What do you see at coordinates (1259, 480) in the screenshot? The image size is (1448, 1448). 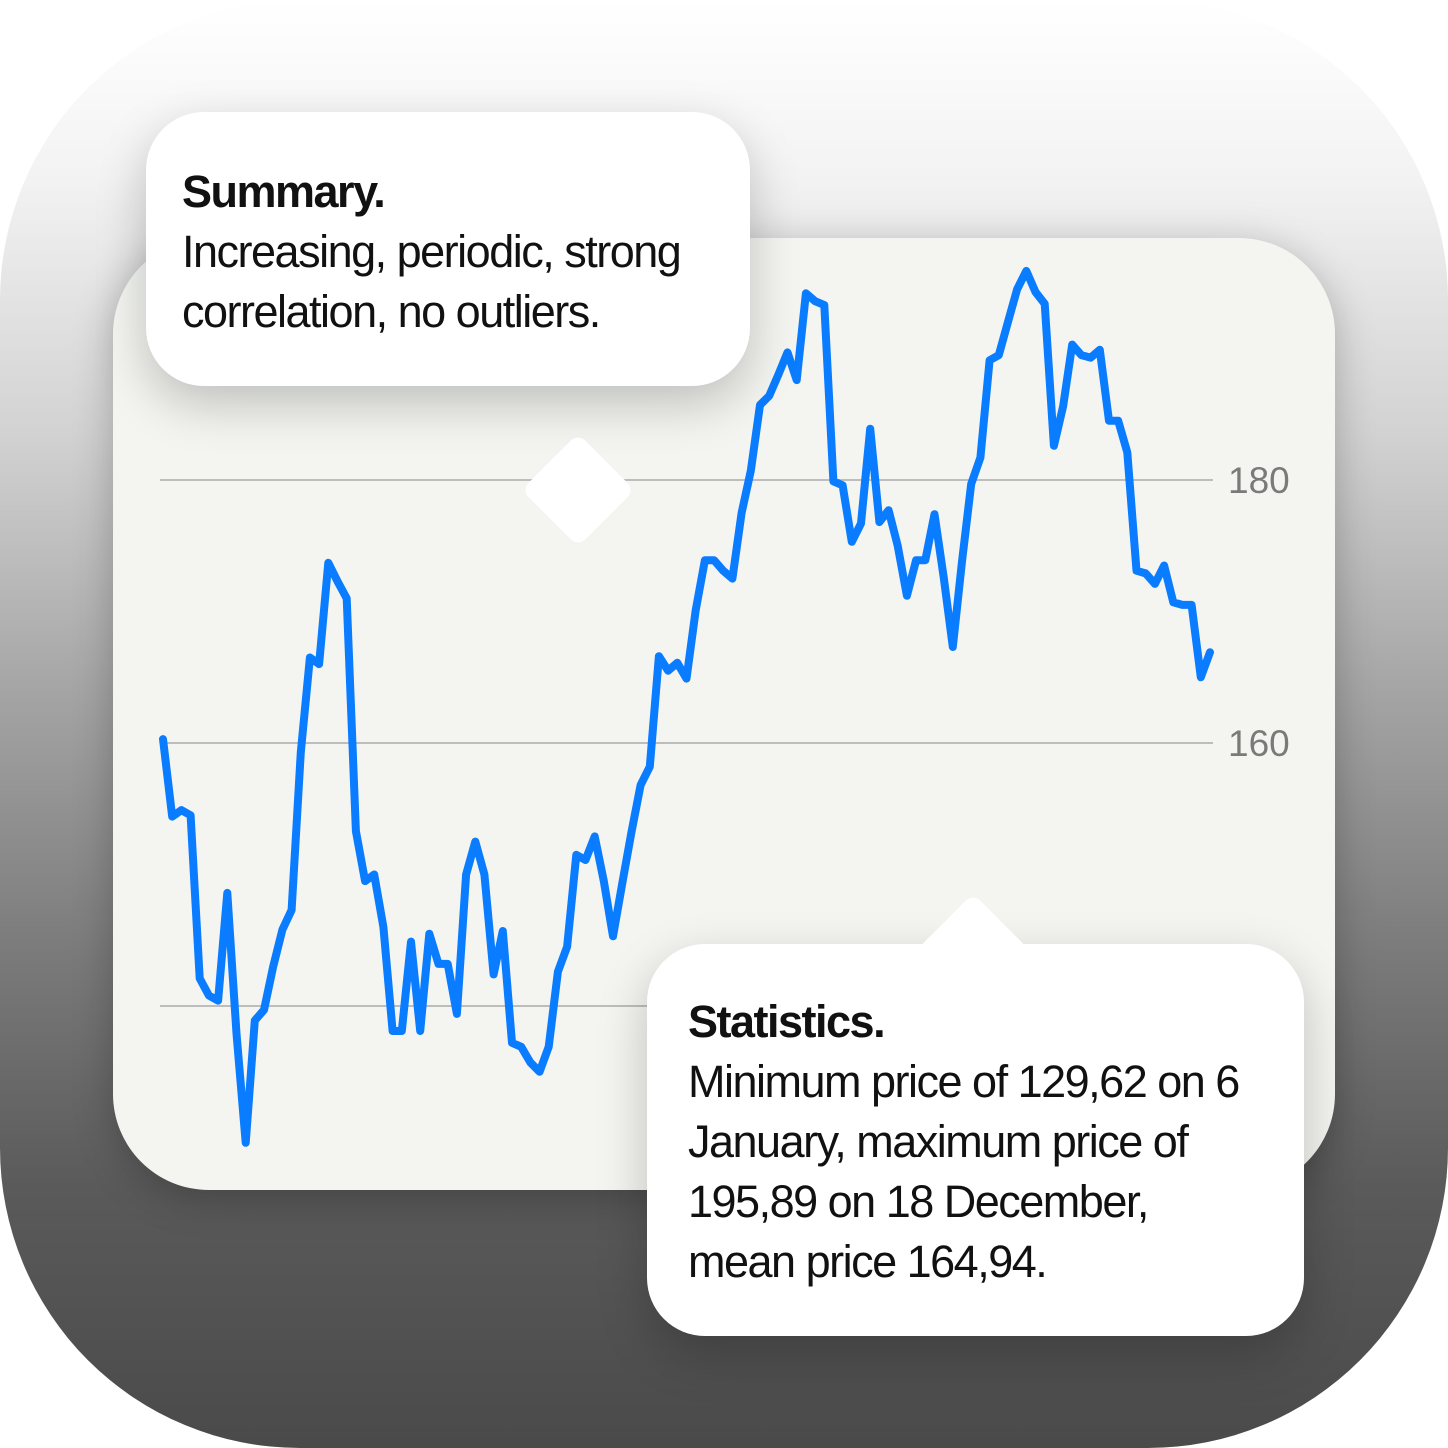 I see `y-tick-label-180: 180` at bounding box center [1259, 480].